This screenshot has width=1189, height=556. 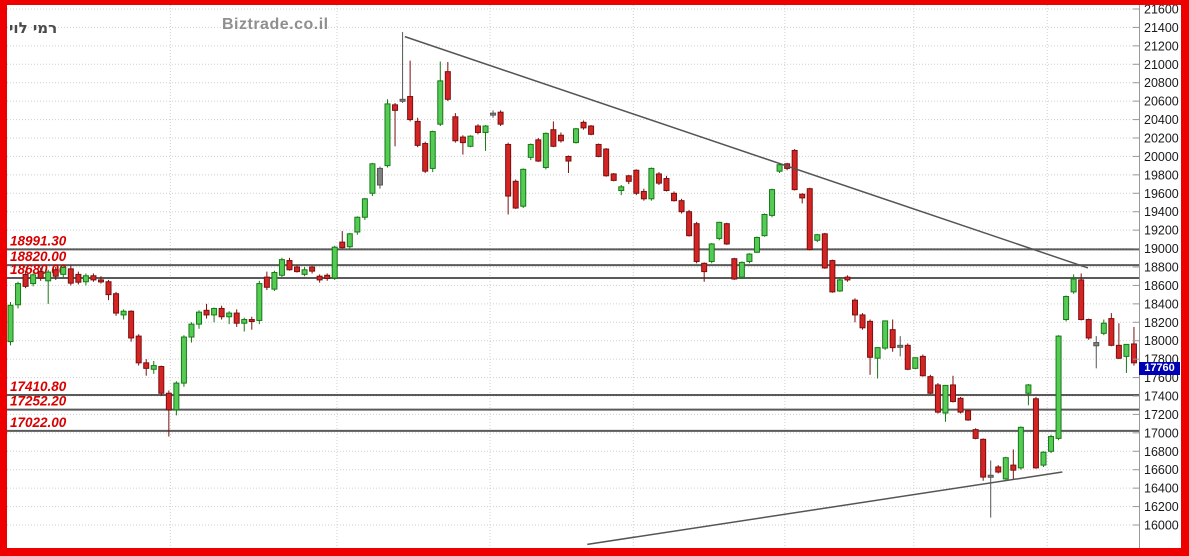 I want to click on y-axis-tick-label: 16600, so click(x=1161, y=470).